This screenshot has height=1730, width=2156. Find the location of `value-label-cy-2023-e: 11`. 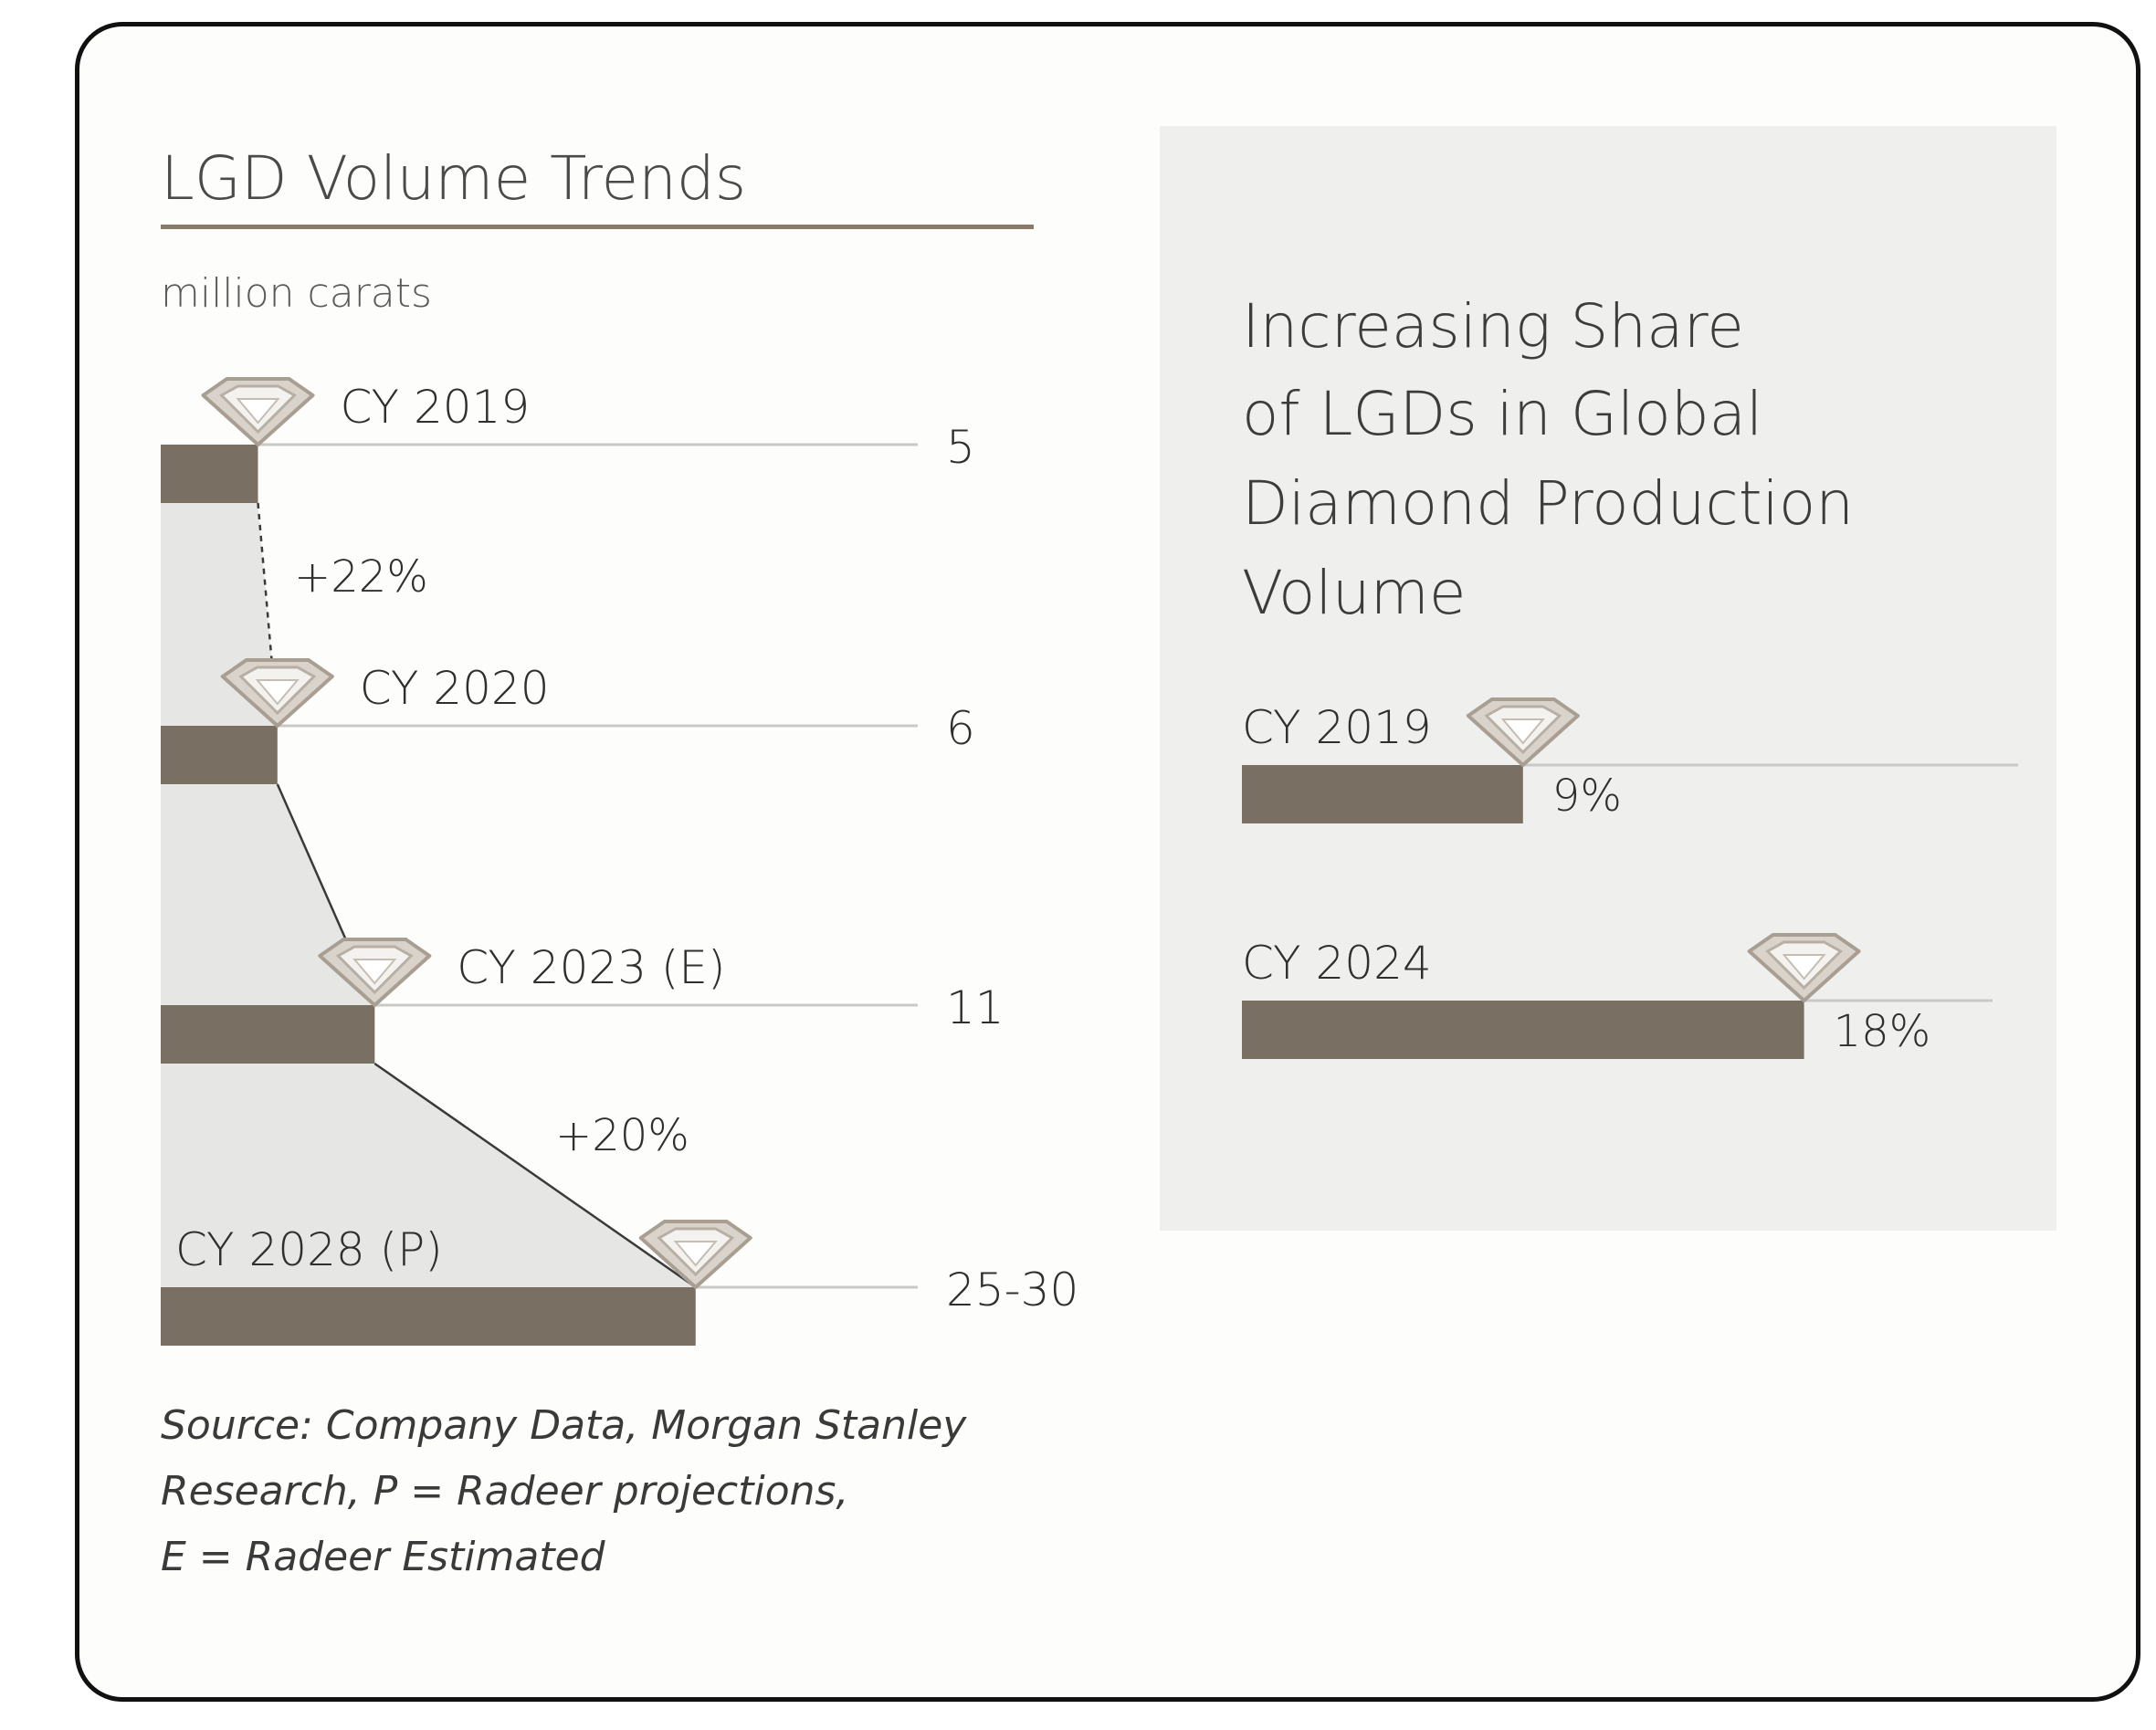

value-label-cy-2023-e: 11 is located at coordinates (975, 1008).